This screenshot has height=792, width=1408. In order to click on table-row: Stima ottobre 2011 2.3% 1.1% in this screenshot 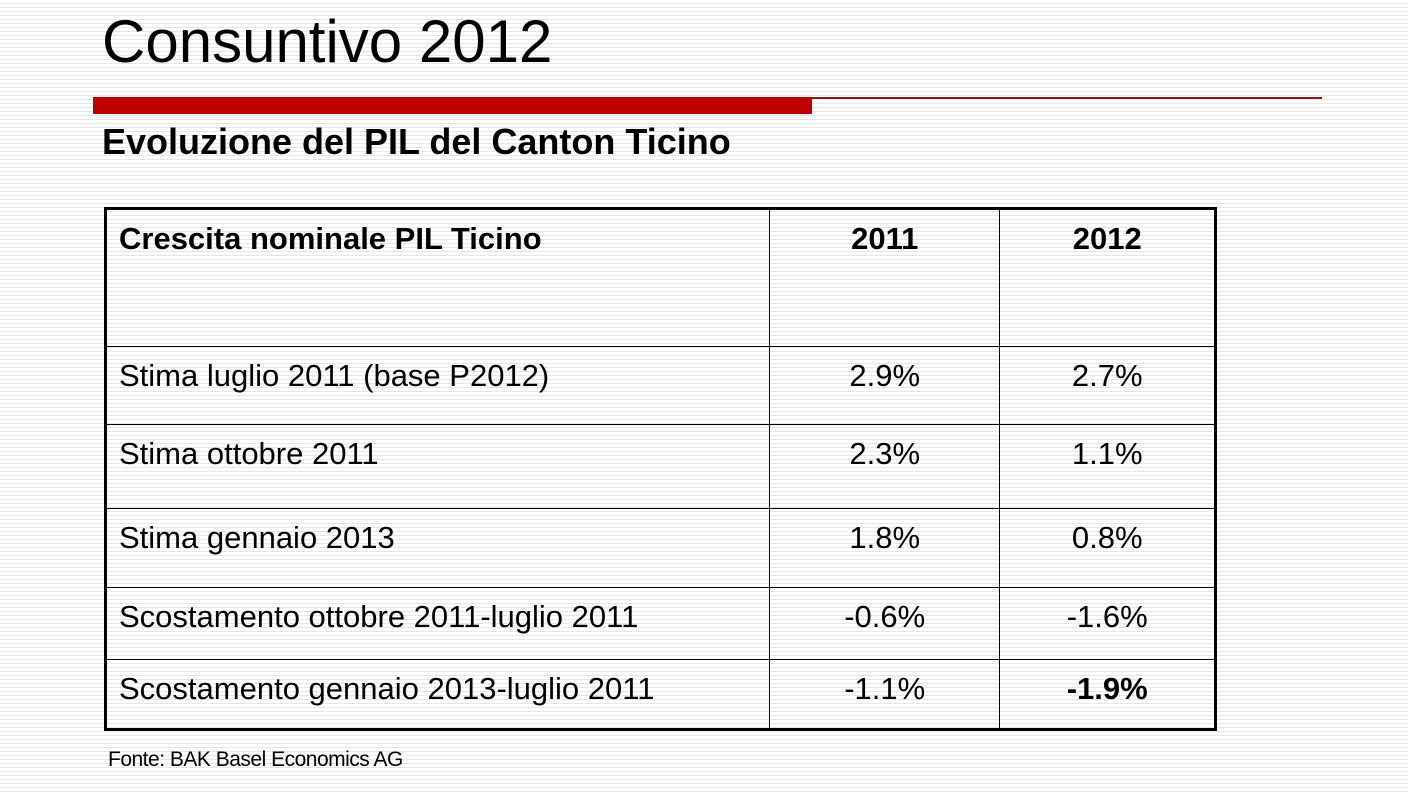, I will do `click(660, 466)`.